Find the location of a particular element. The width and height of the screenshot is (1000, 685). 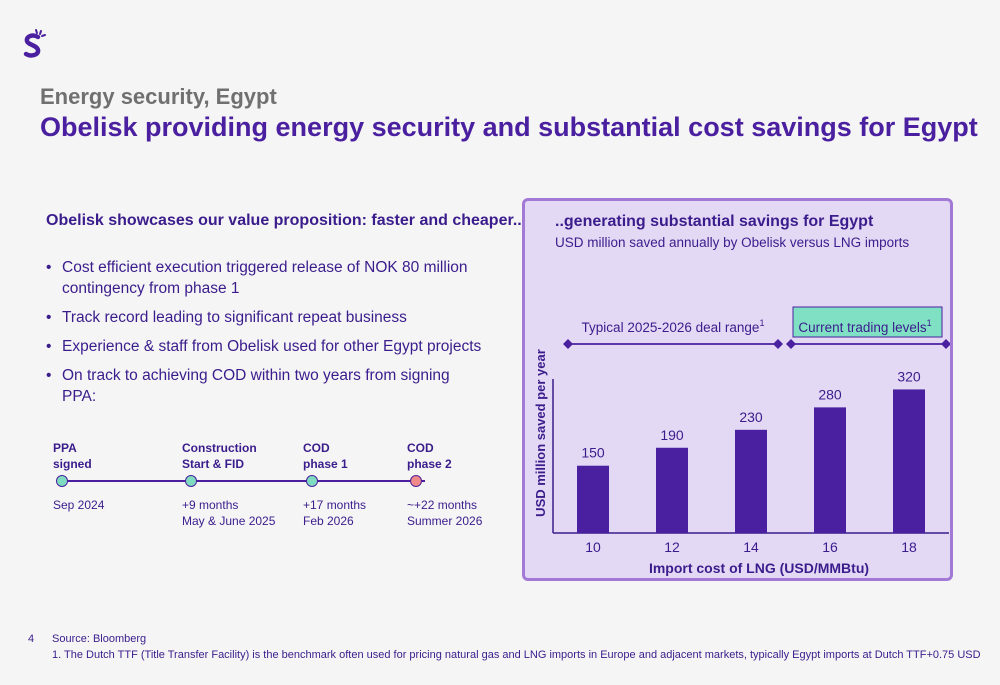

milestone-label: phase 1 is located at coordinates (325, 464).